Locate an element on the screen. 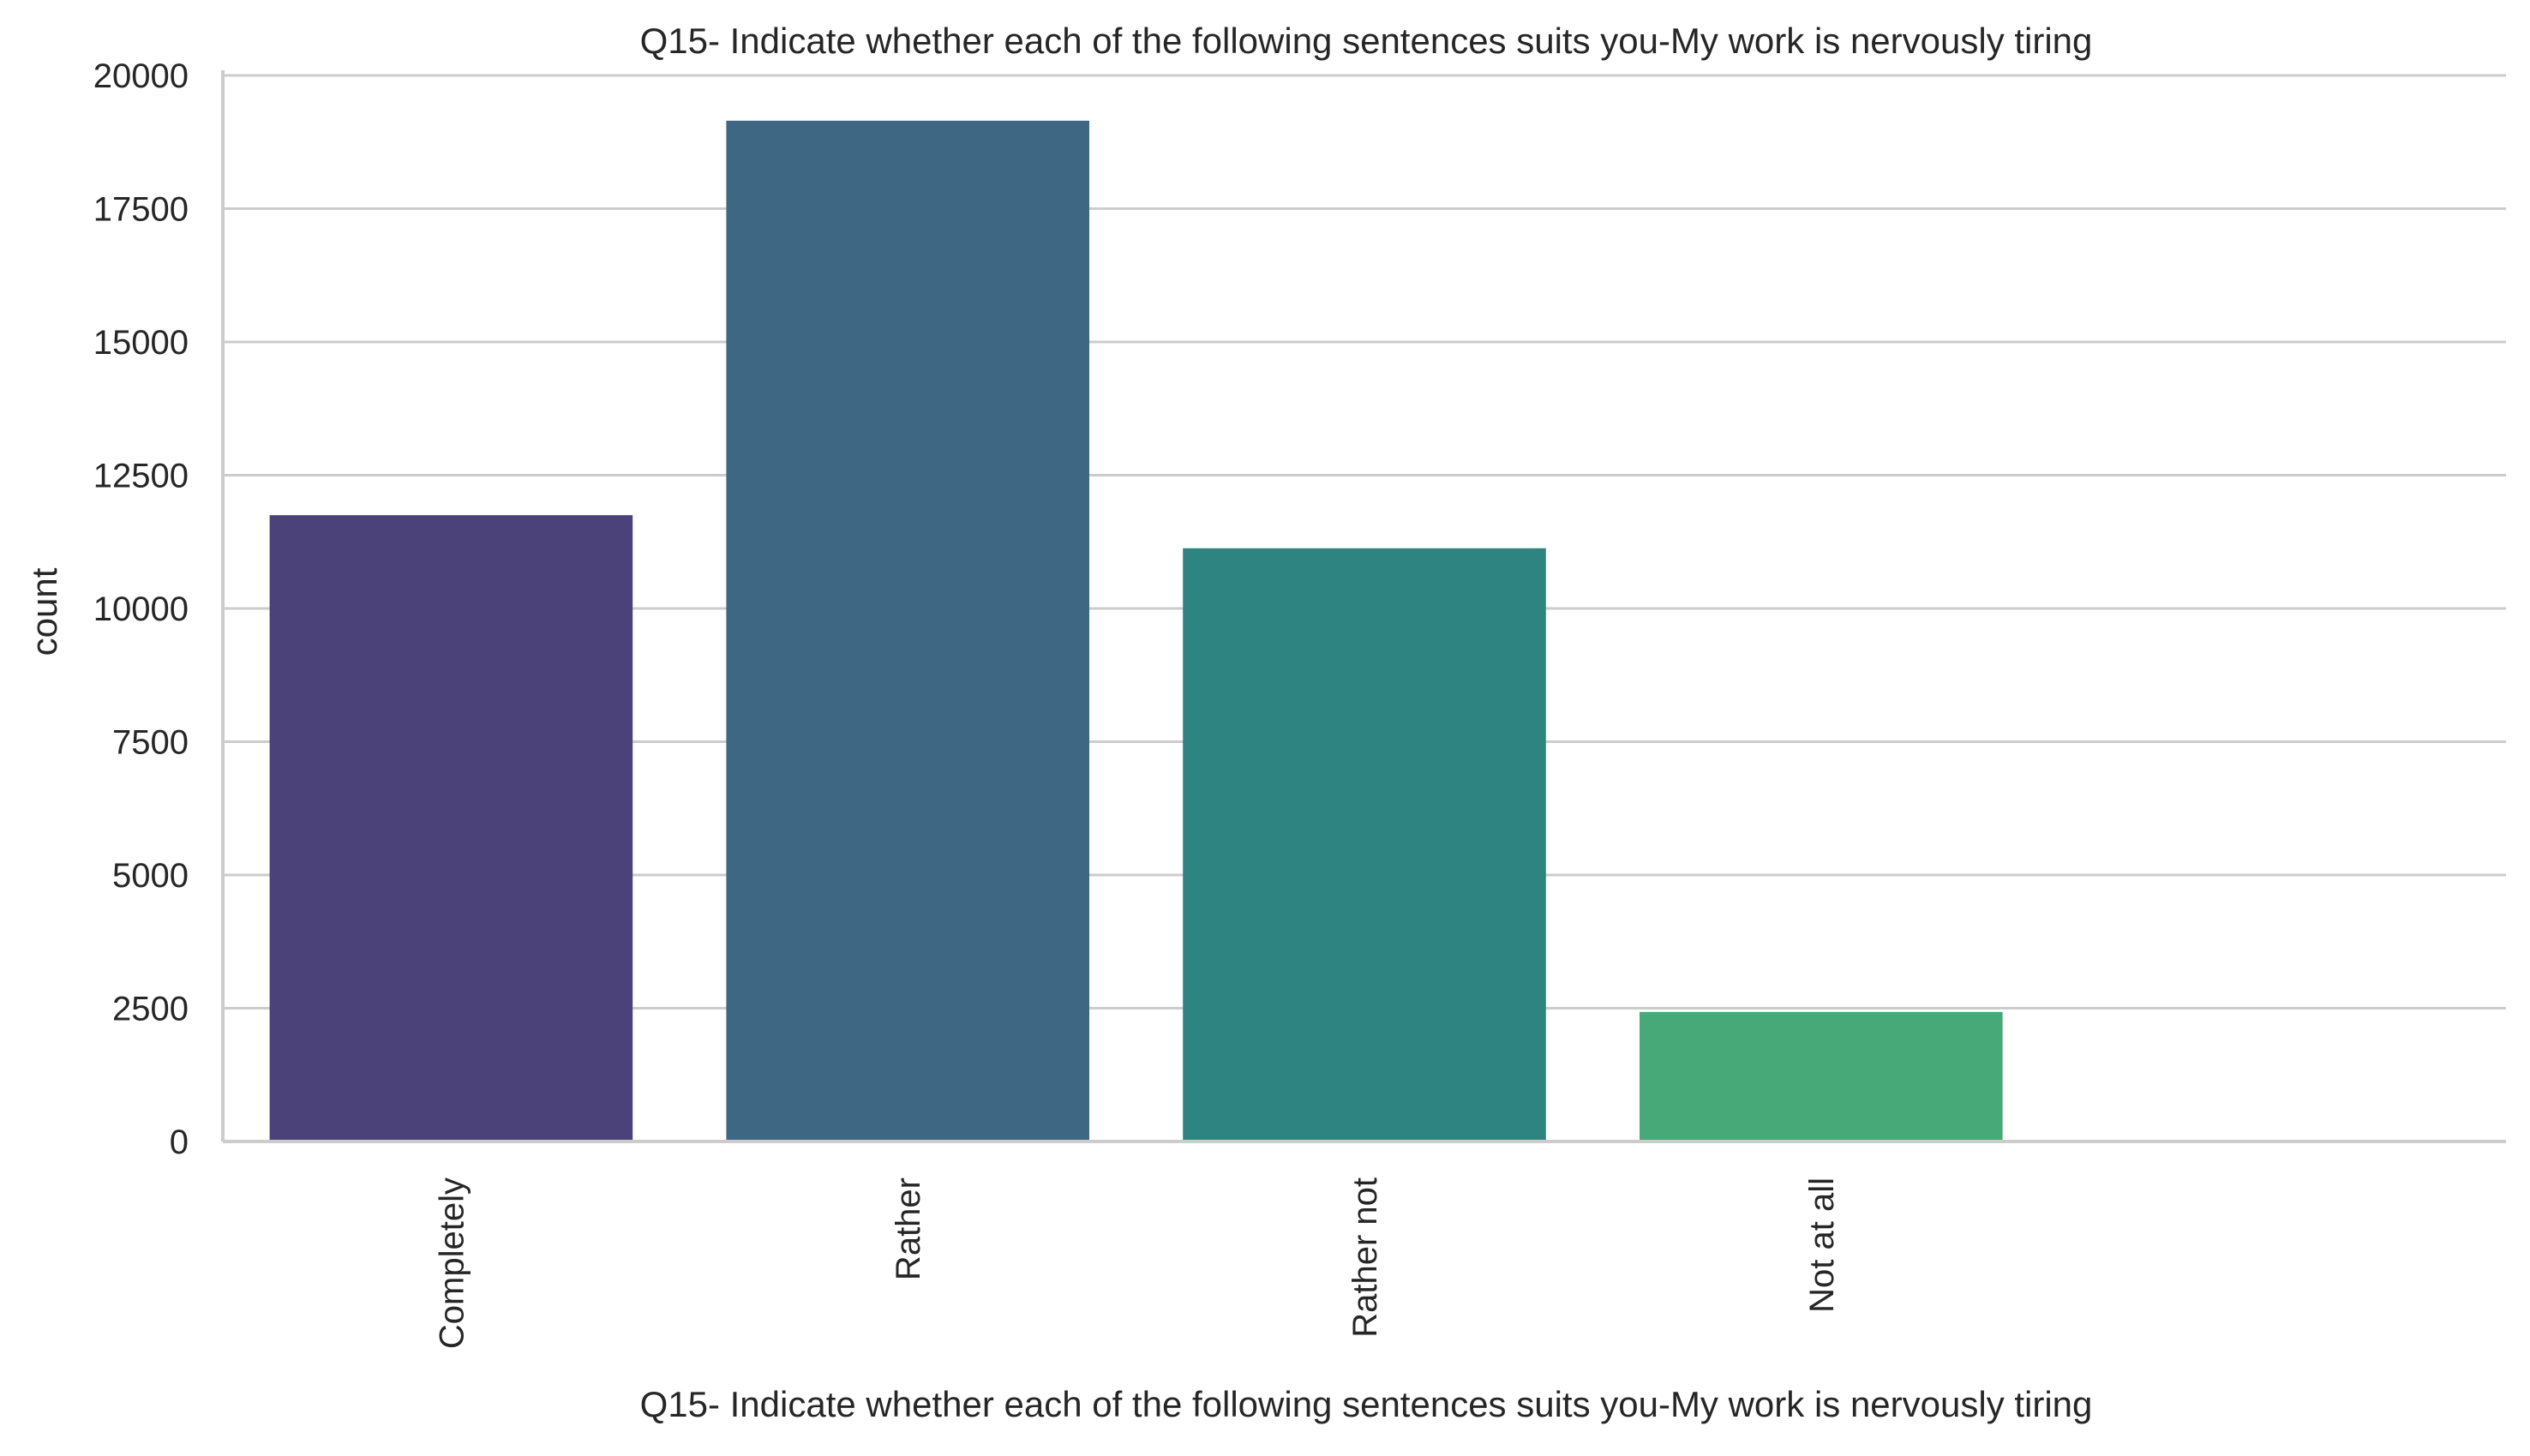 The image size is (2530, 1456). y-tick-label: 10000 is located at coordinates (141, 609).